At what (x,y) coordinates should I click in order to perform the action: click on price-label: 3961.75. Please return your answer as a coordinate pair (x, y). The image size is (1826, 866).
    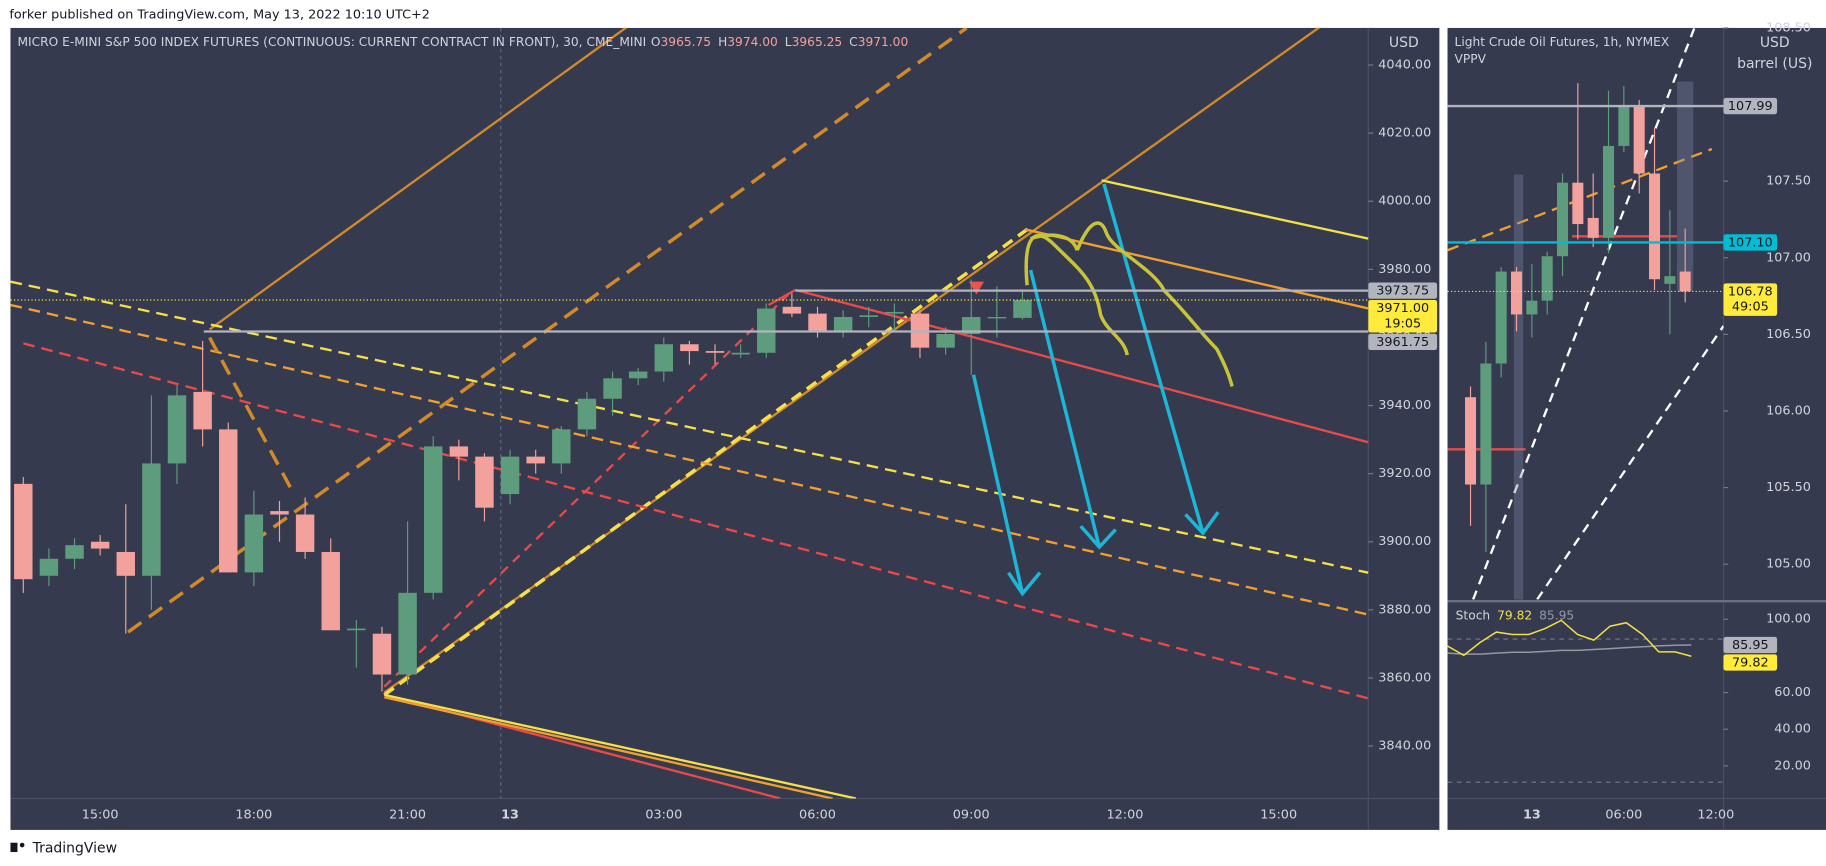
    Looking at the image, I should click on (1402, 342).